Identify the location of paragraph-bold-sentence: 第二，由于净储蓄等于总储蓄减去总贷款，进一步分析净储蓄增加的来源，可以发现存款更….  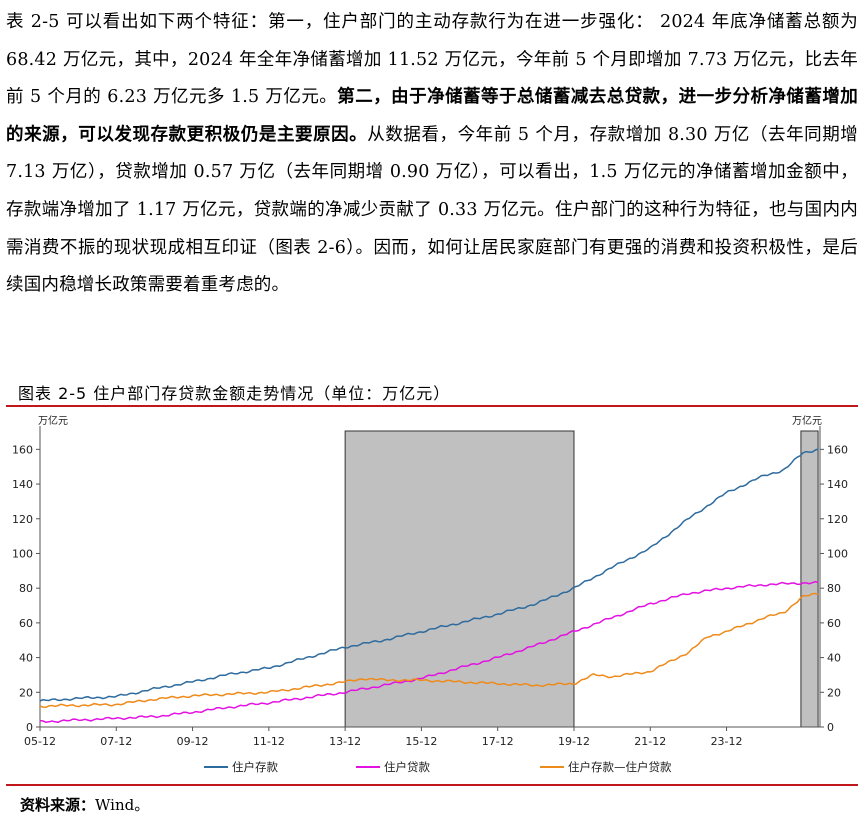
(432, 116).